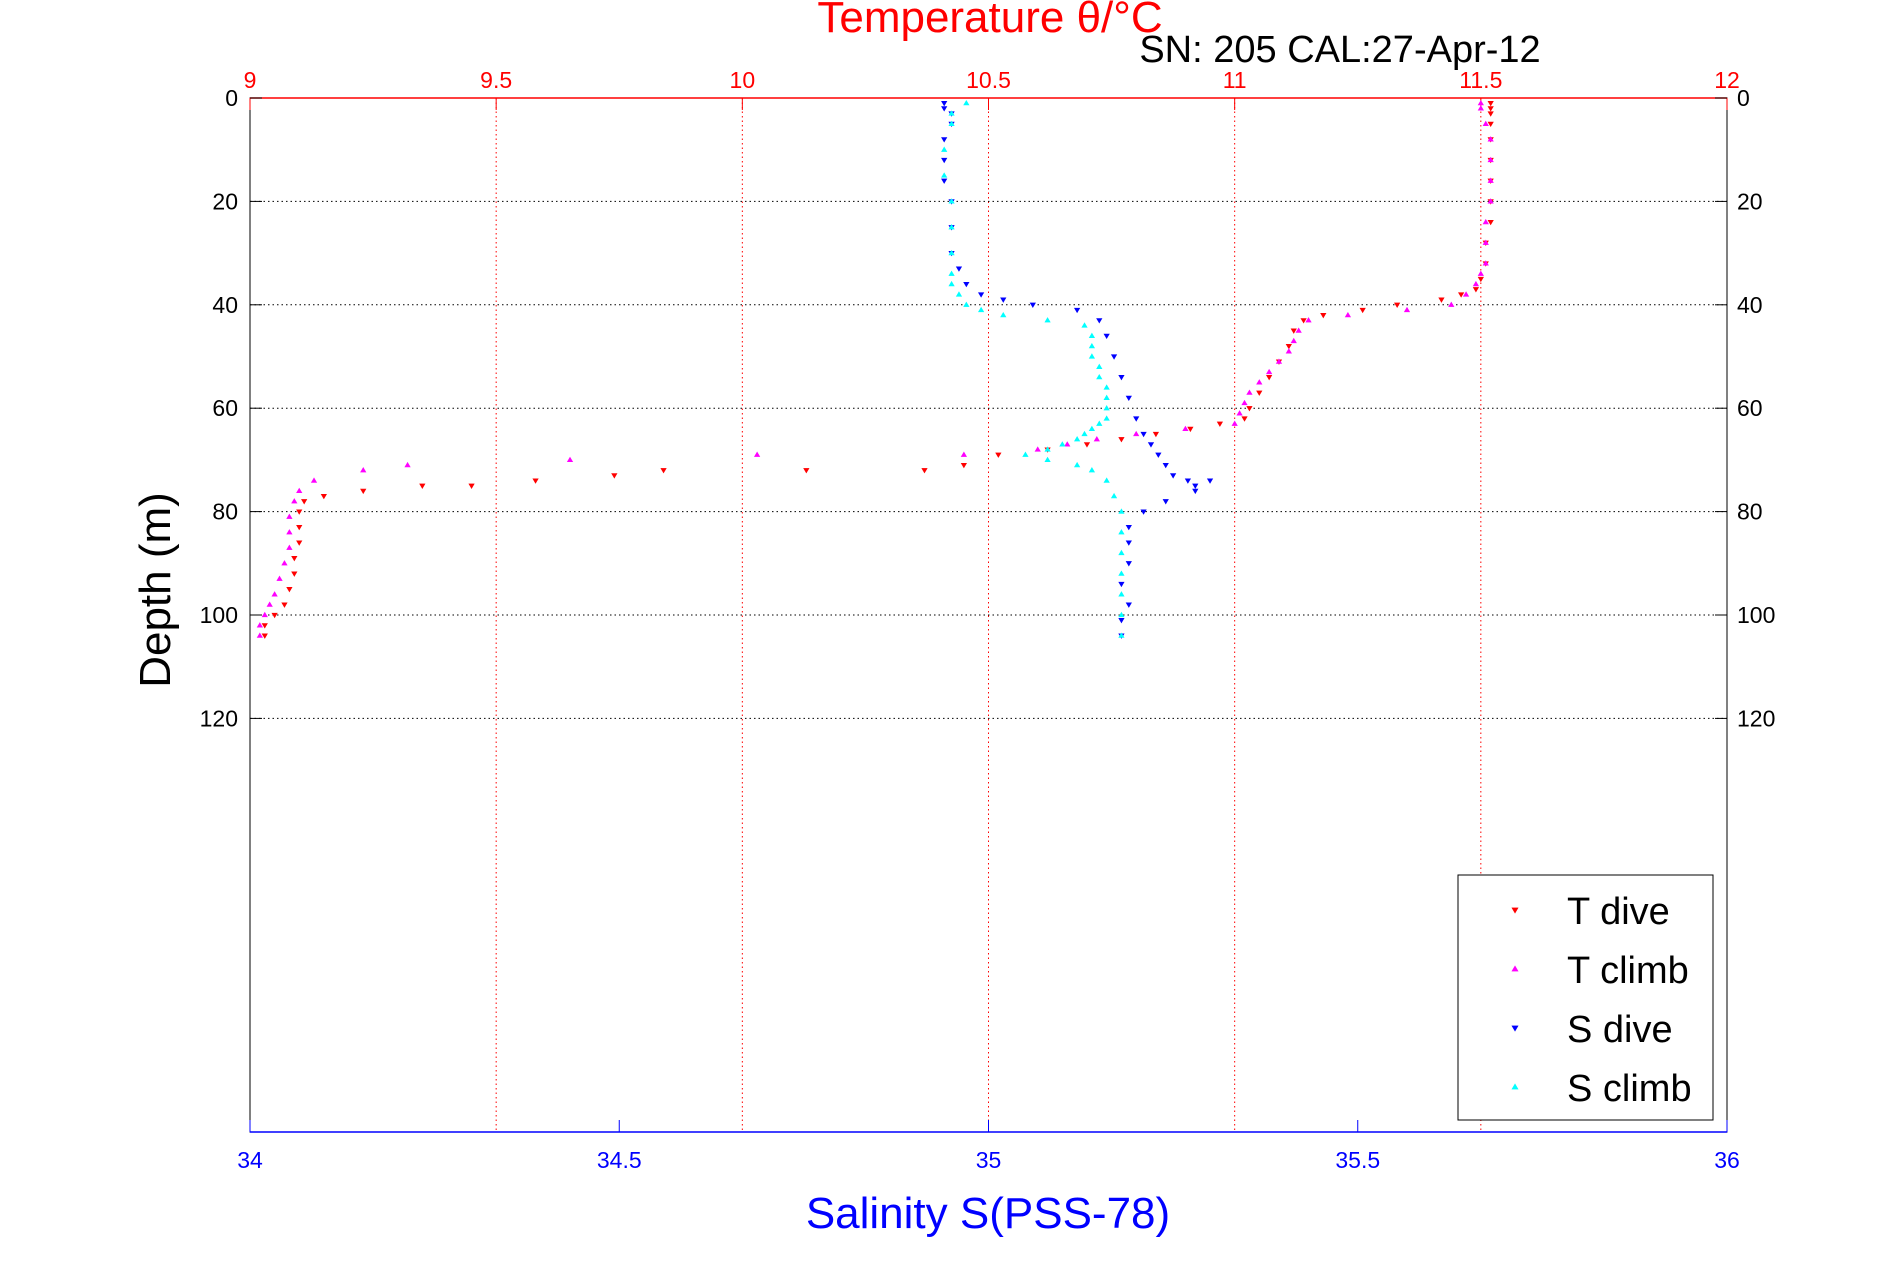  Describe the element at coordinates (743, 80) in the screenshot. I see `top-axis-tick-label: 10` at that location.